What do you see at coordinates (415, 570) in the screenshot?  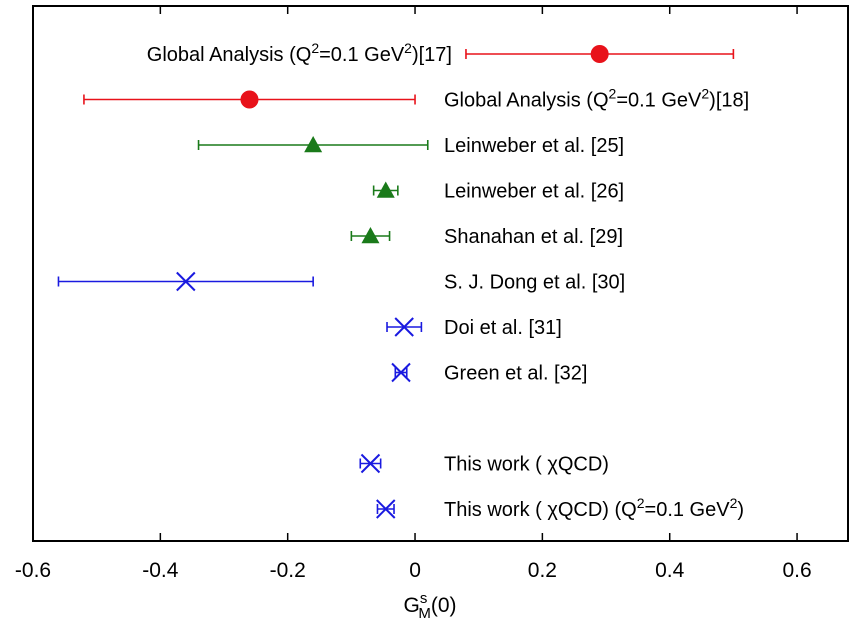 I see `x-tick-label: 0` at bounding box center [415, 570].